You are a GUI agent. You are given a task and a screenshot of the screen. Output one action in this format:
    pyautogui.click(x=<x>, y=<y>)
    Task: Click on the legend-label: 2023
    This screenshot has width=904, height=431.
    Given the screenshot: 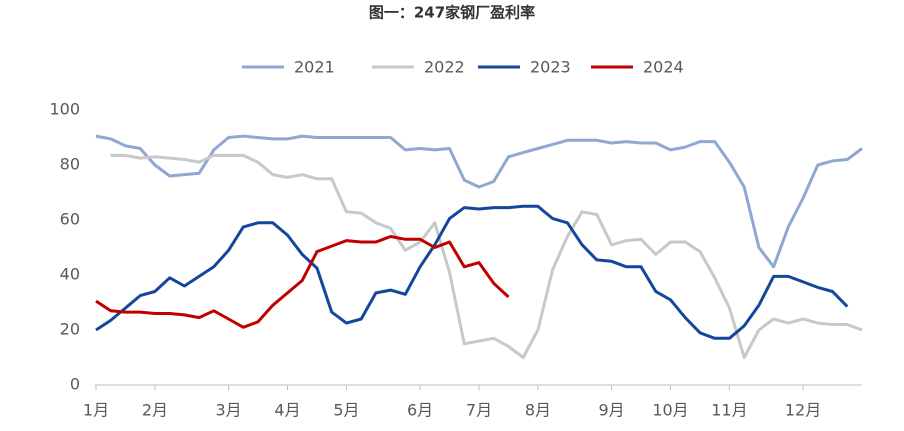 What is the action you would take?
    pyautogui.click(x=550, y=67)
    